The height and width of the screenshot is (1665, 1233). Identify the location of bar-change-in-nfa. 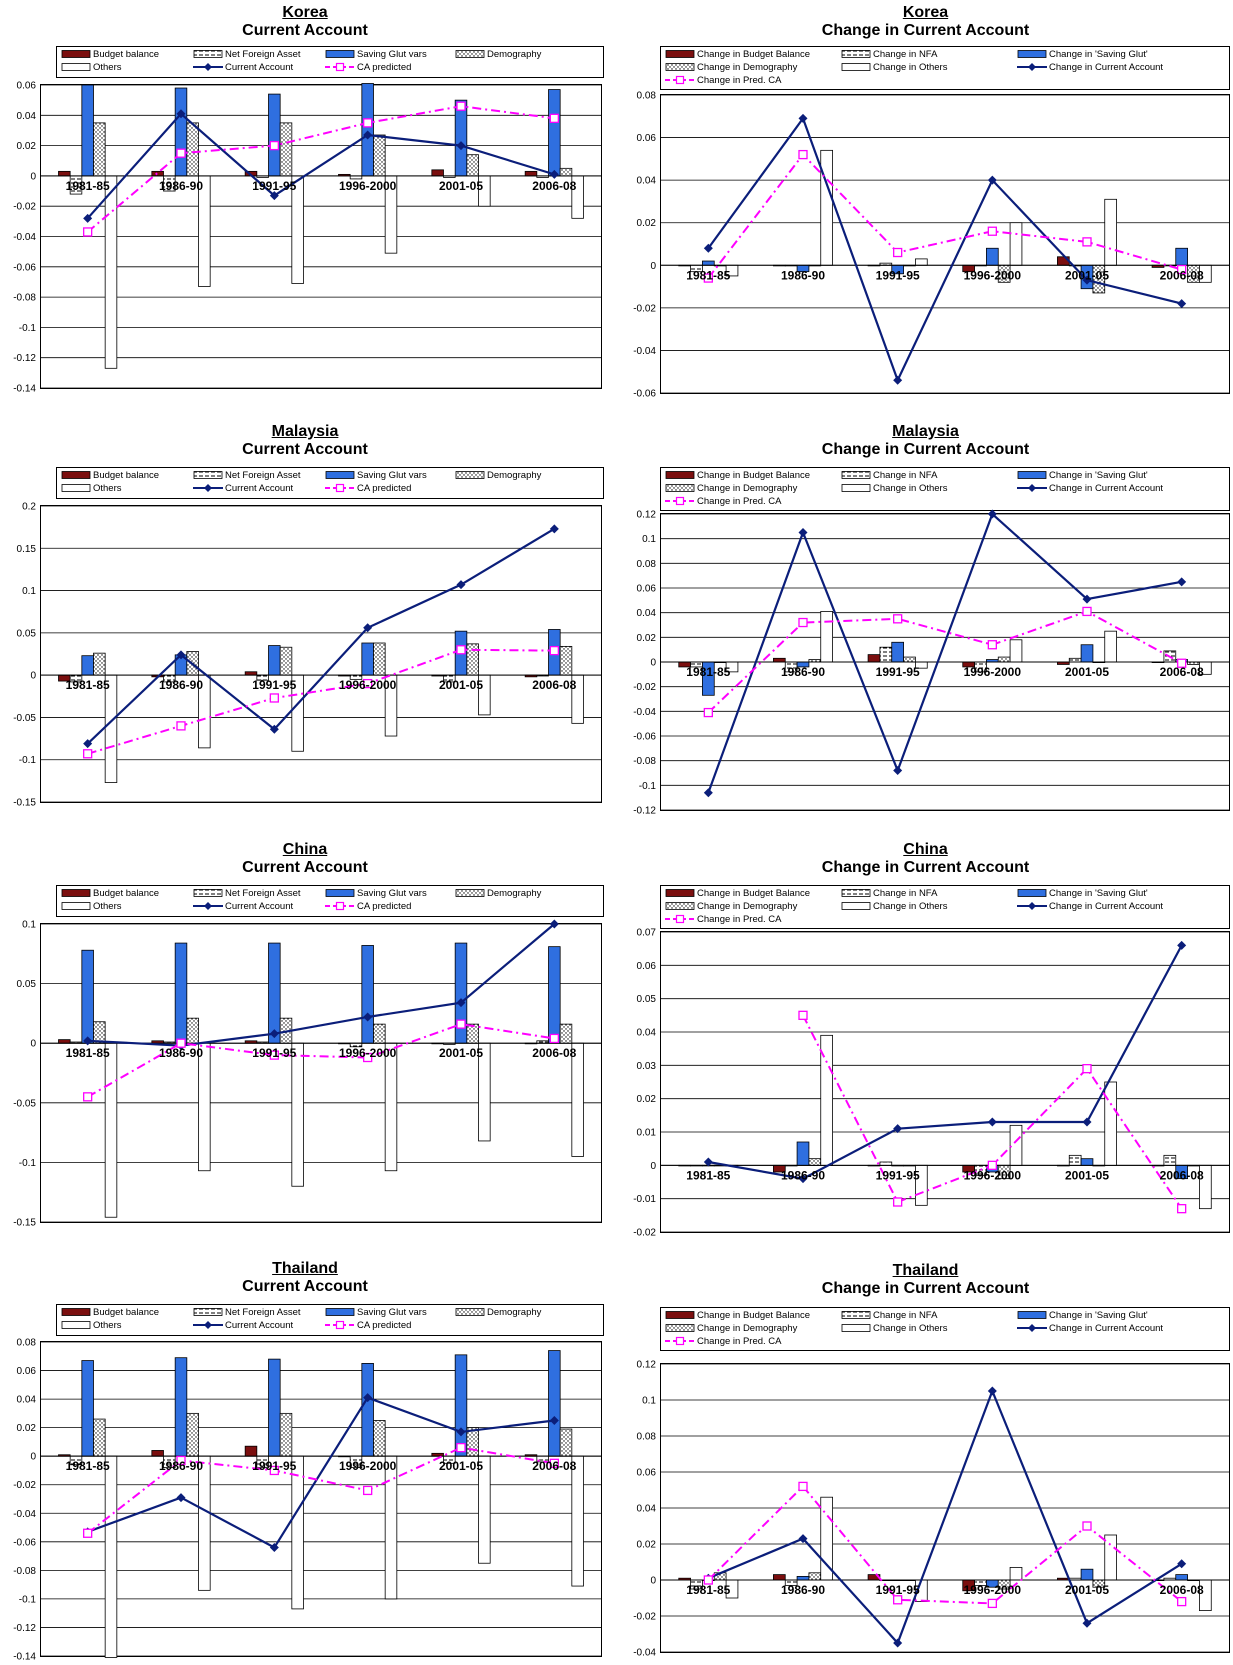
(1075, 660).